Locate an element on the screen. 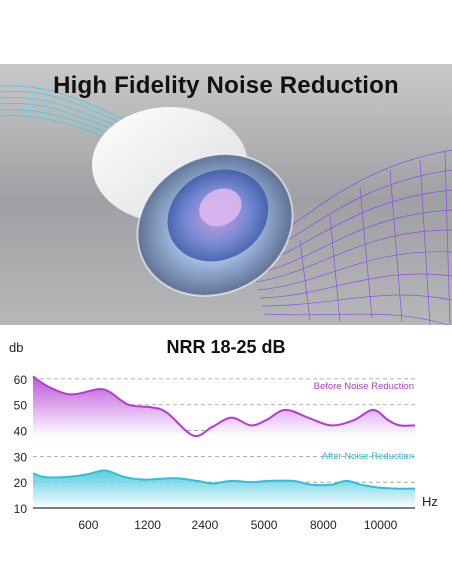 Image resolution: width=452 pixels, height=584 pixels. y-tick-label: 20 is located at coordinates (21, 483).